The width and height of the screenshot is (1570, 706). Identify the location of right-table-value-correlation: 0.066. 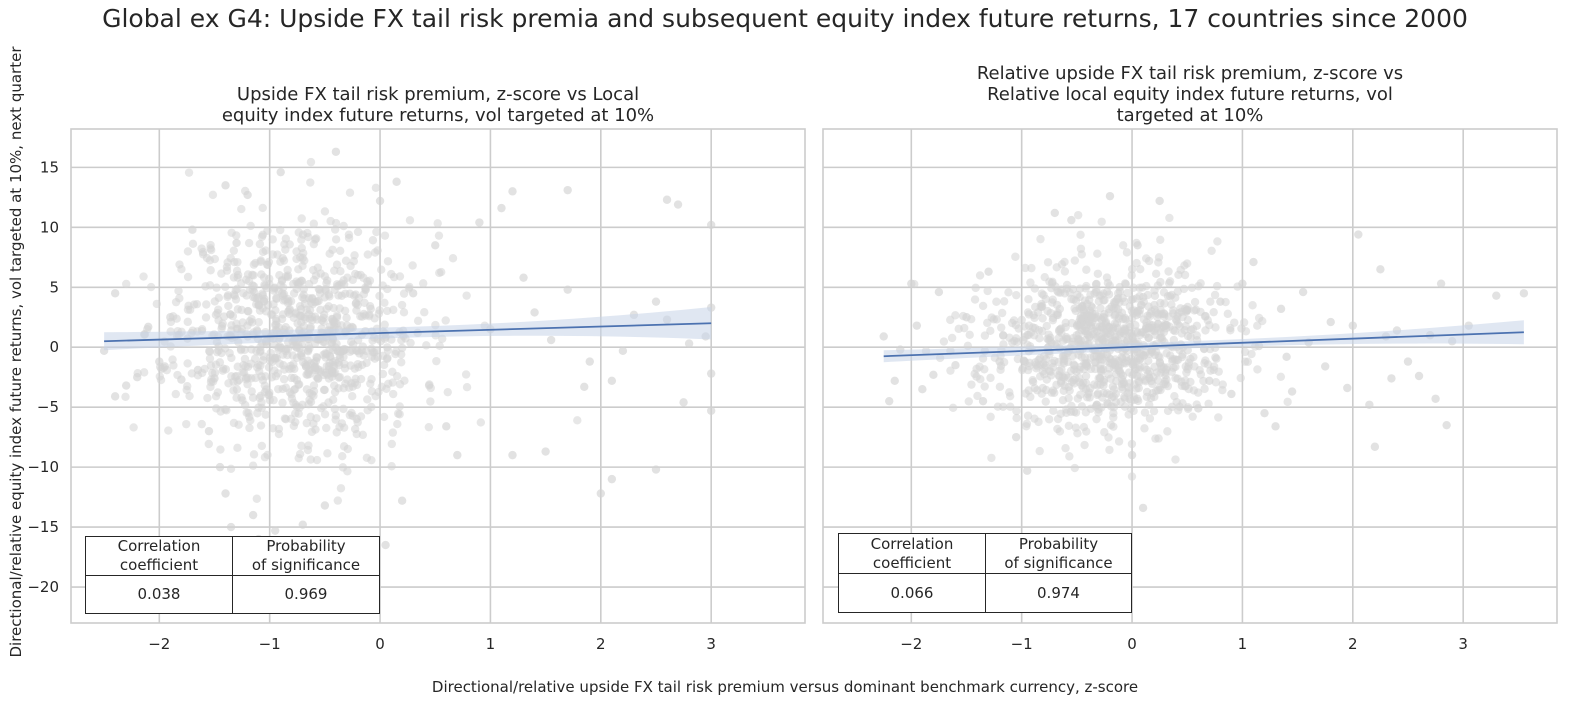
(912, 593).